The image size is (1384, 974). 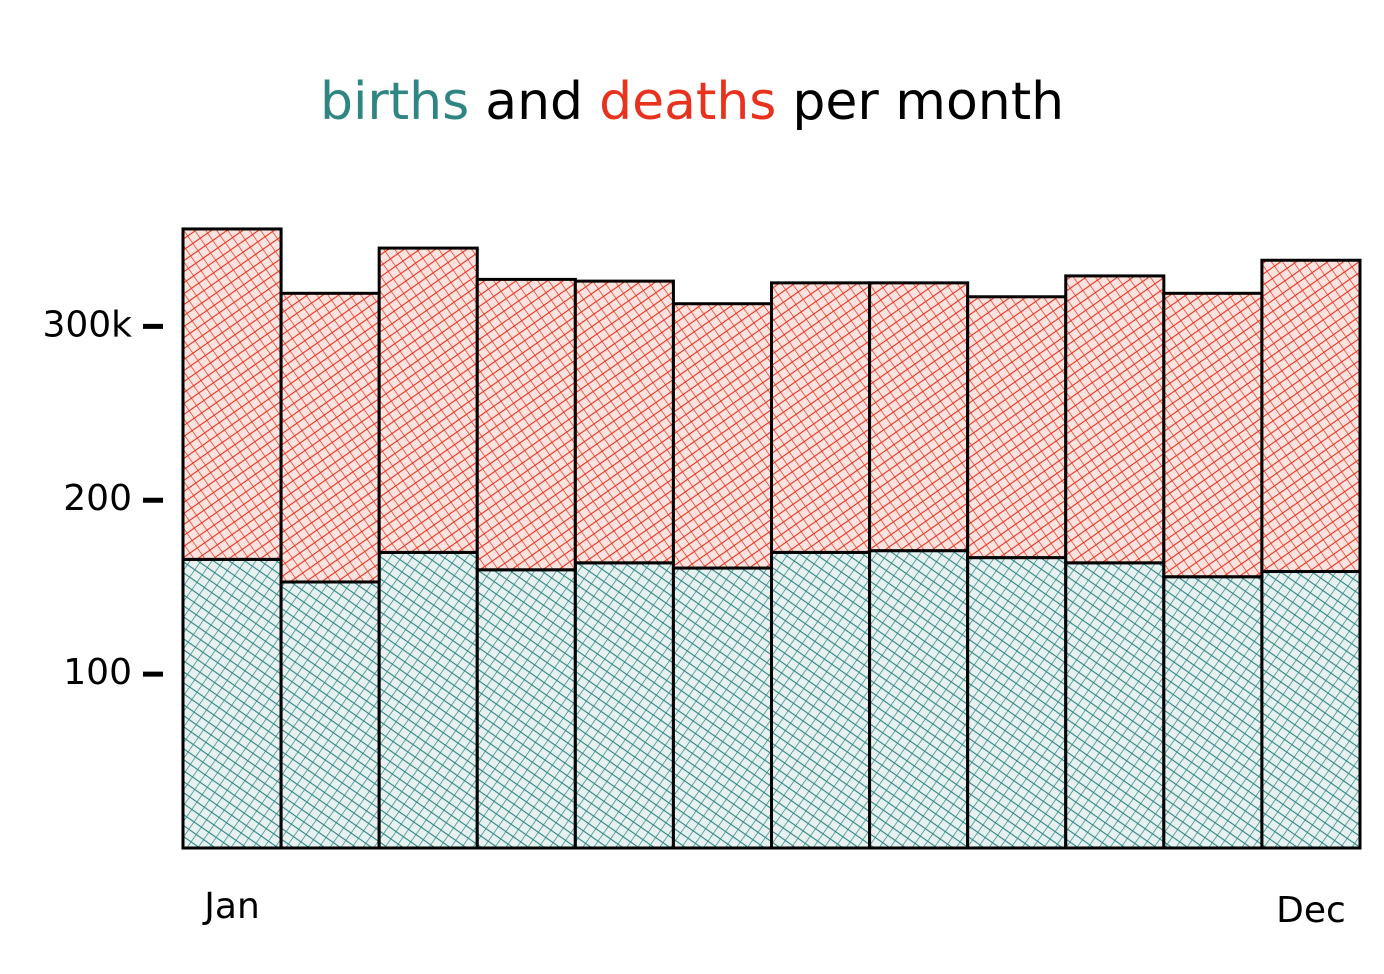 What do you see at coordinates (534, 102) in the screenshot?
I see `title-word: and` at bounding box center [534, 102].